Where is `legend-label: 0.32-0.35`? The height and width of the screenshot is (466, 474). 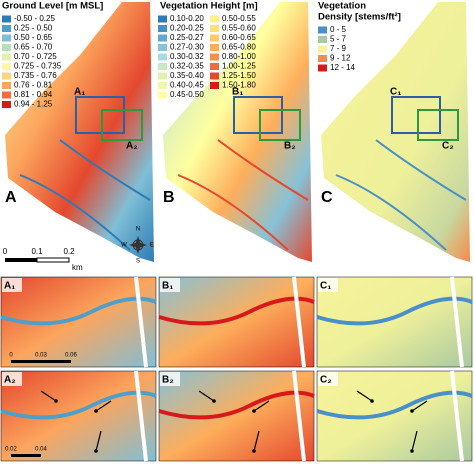 legend-label: 0.32-0.35 is located at coordinates (187, 66).